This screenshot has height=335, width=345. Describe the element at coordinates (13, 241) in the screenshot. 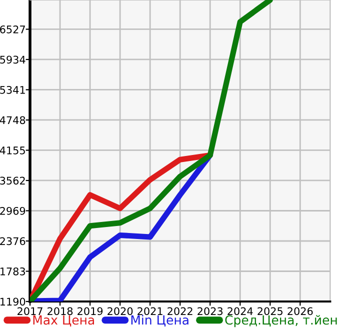

I see `y-tick-label: 2376` at that location.